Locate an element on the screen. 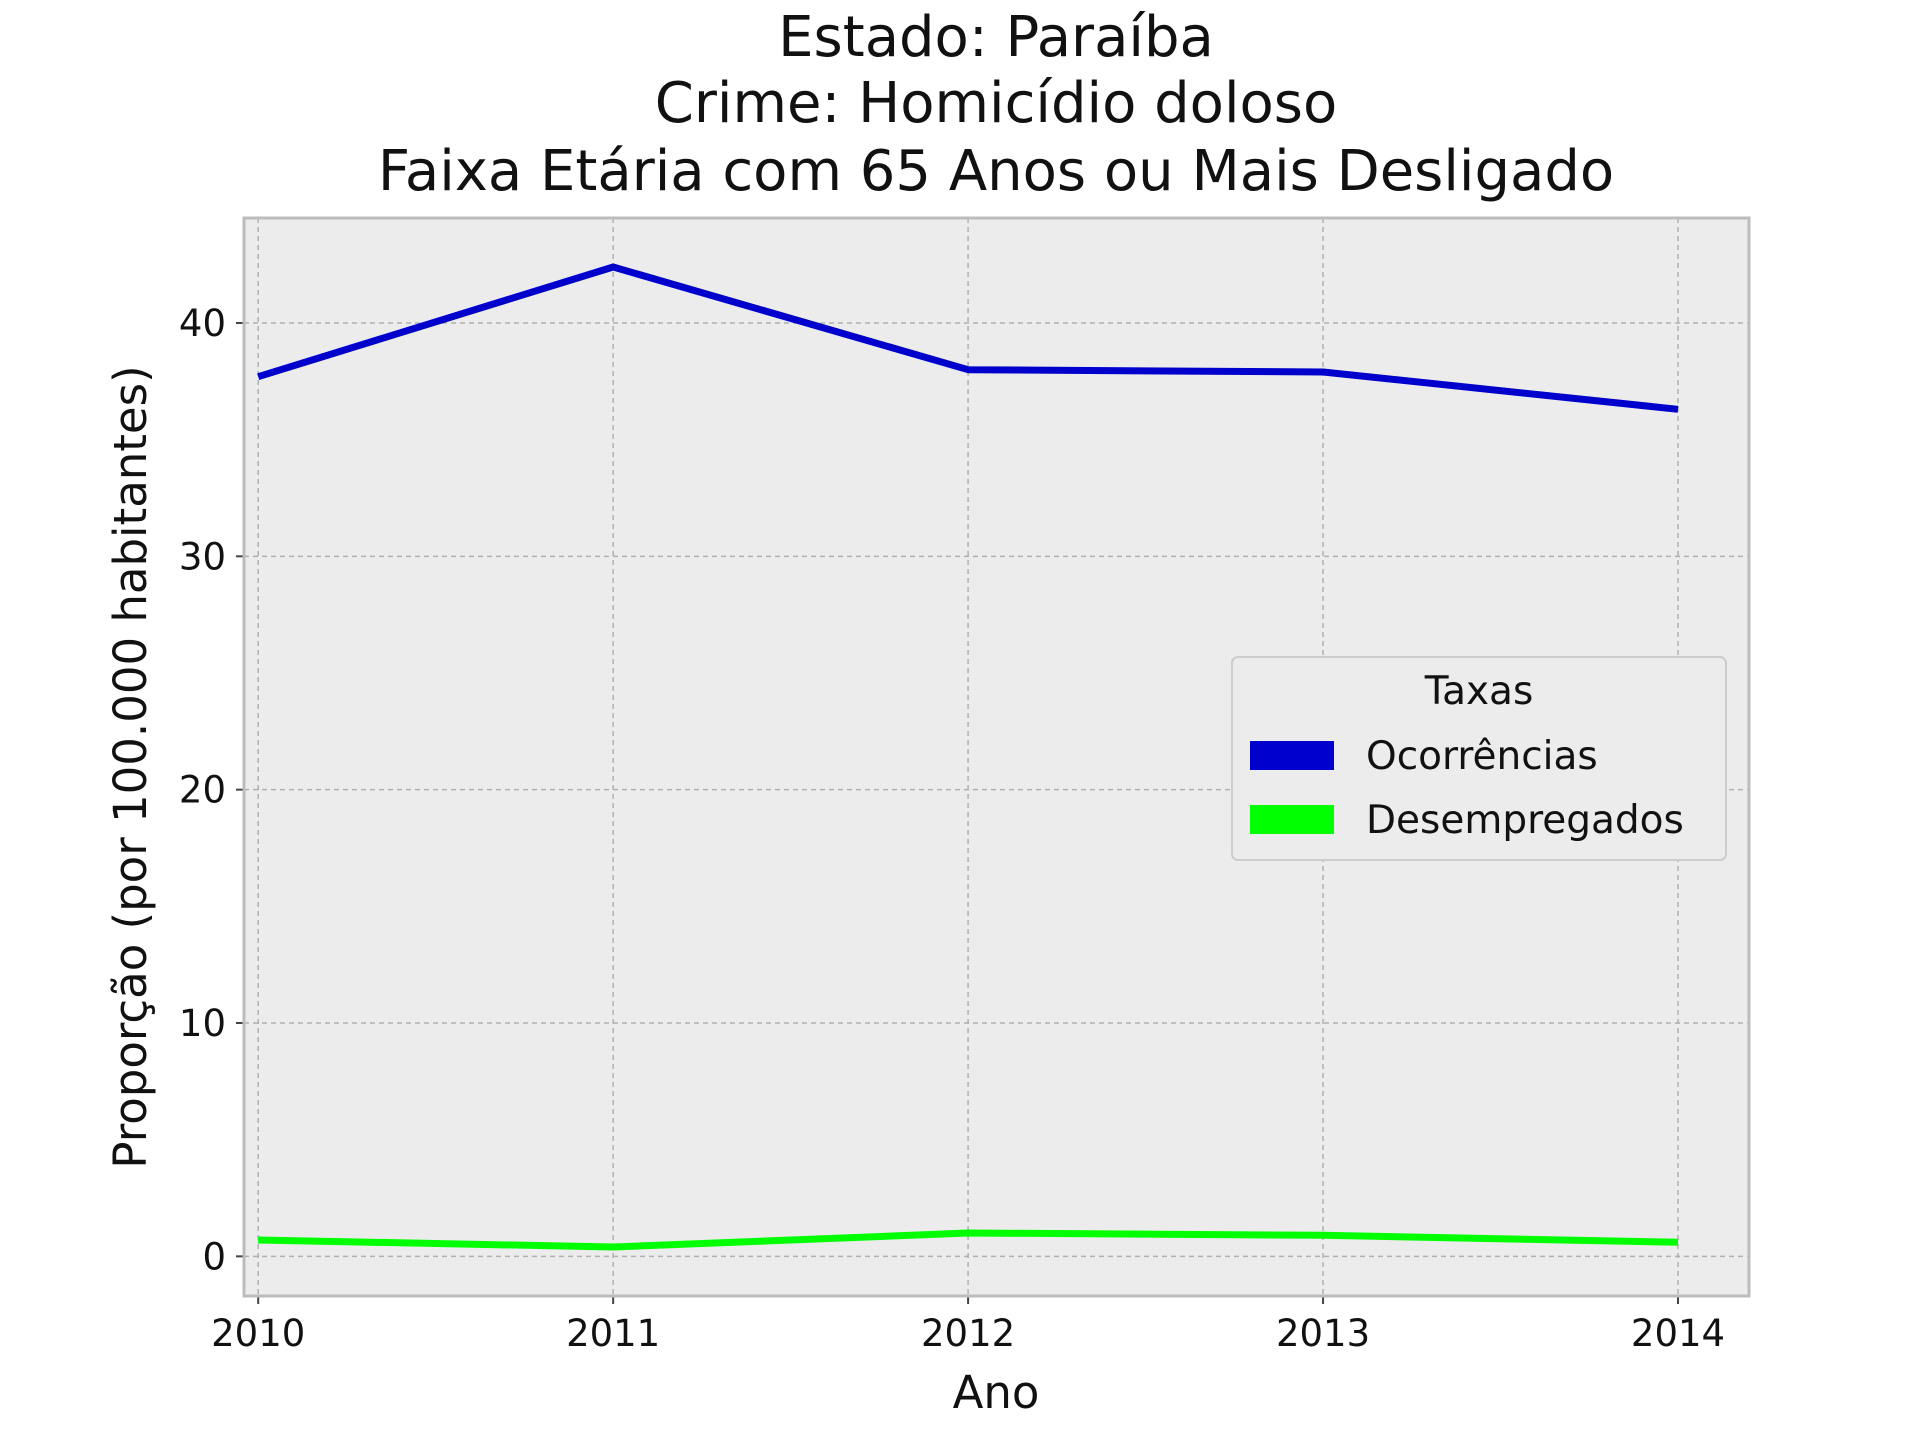 The height and width of the screenshot is (1444, 1920). legend-label-ocorrencias: Ocorrências is located at coordinates (1482, 756).